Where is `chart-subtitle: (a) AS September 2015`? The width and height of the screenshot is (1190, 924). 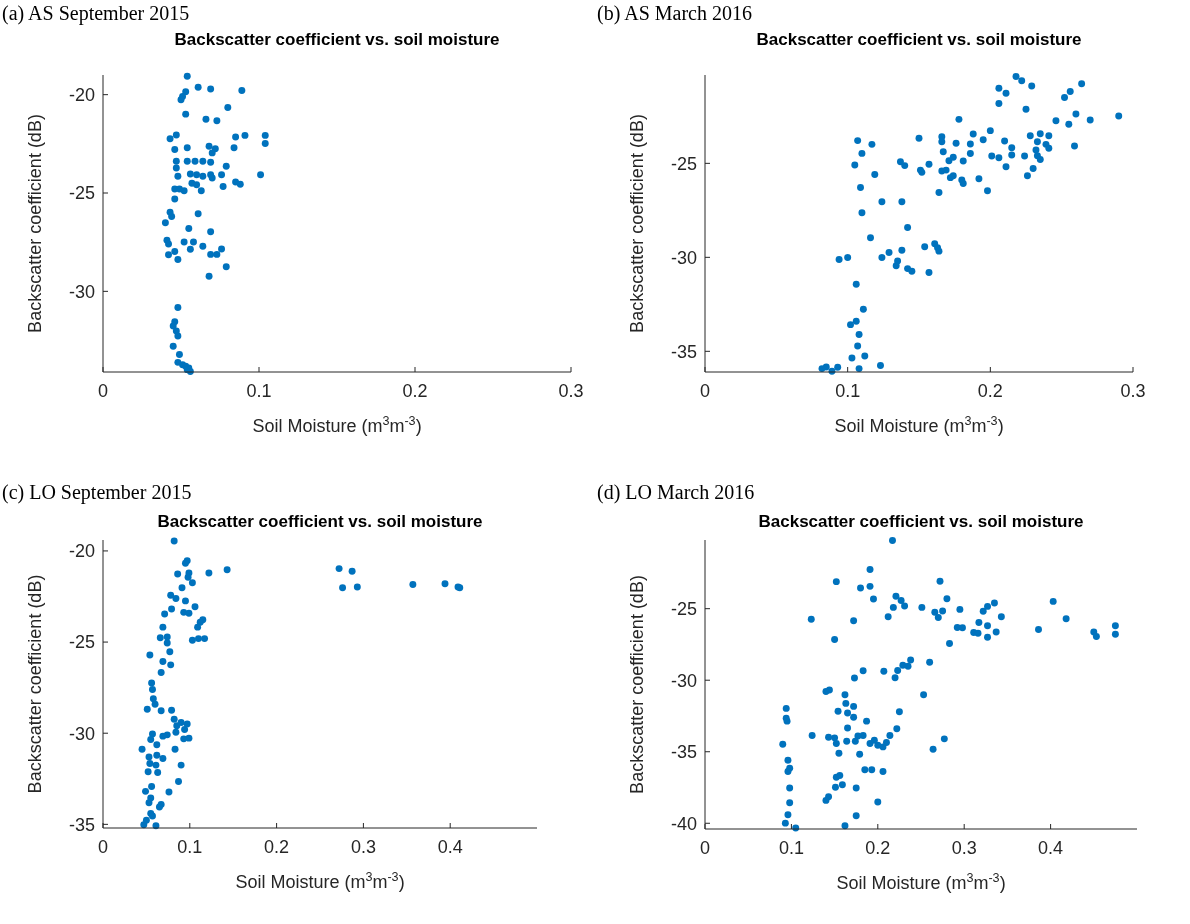
chart-subtitle: (a) AS September 2015 is located at coordinates (96, 13).